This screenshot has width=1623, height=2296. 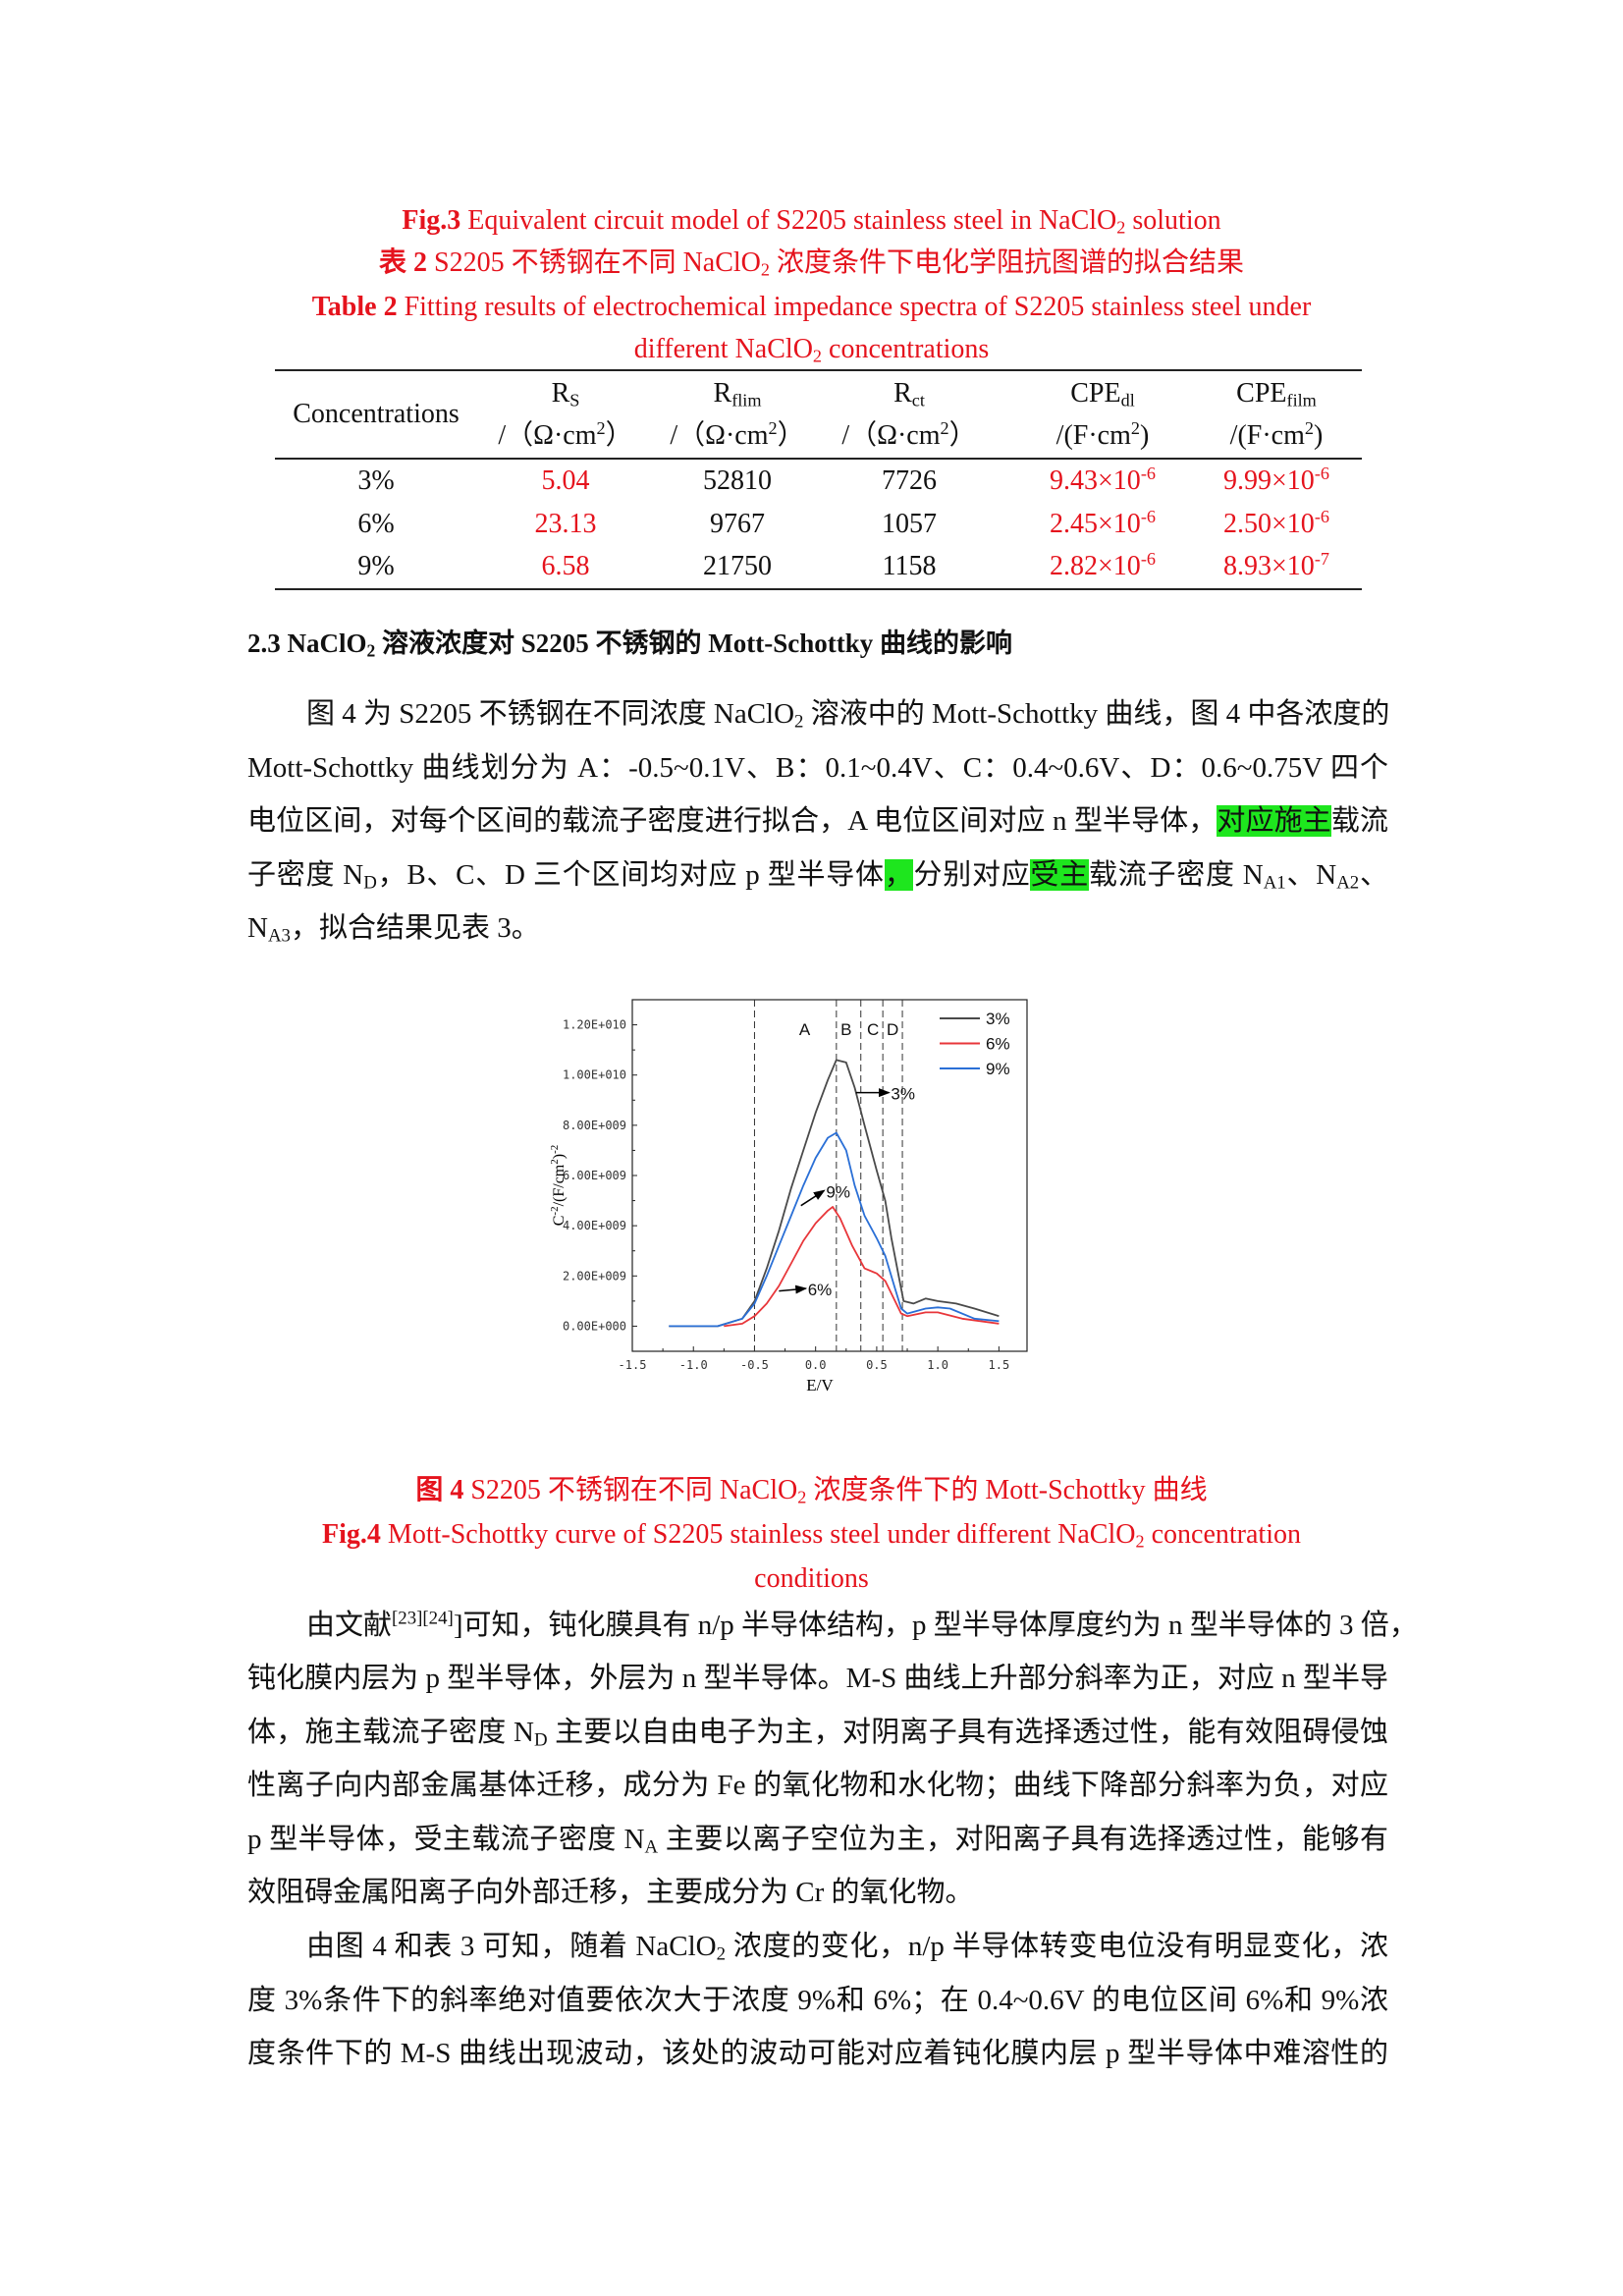 I want to click on y-tick-label: 4.00E+009, so click(x=594, y=1225).